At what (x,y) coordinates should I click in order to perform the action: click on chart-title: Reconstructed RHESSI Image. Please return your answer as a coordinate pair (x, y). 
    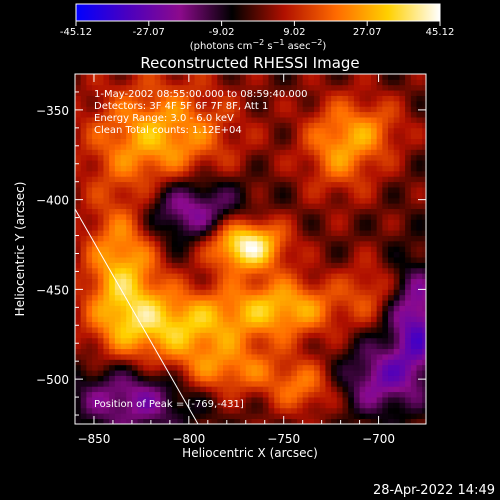
    Looking at the image, I should click on (249, 63).